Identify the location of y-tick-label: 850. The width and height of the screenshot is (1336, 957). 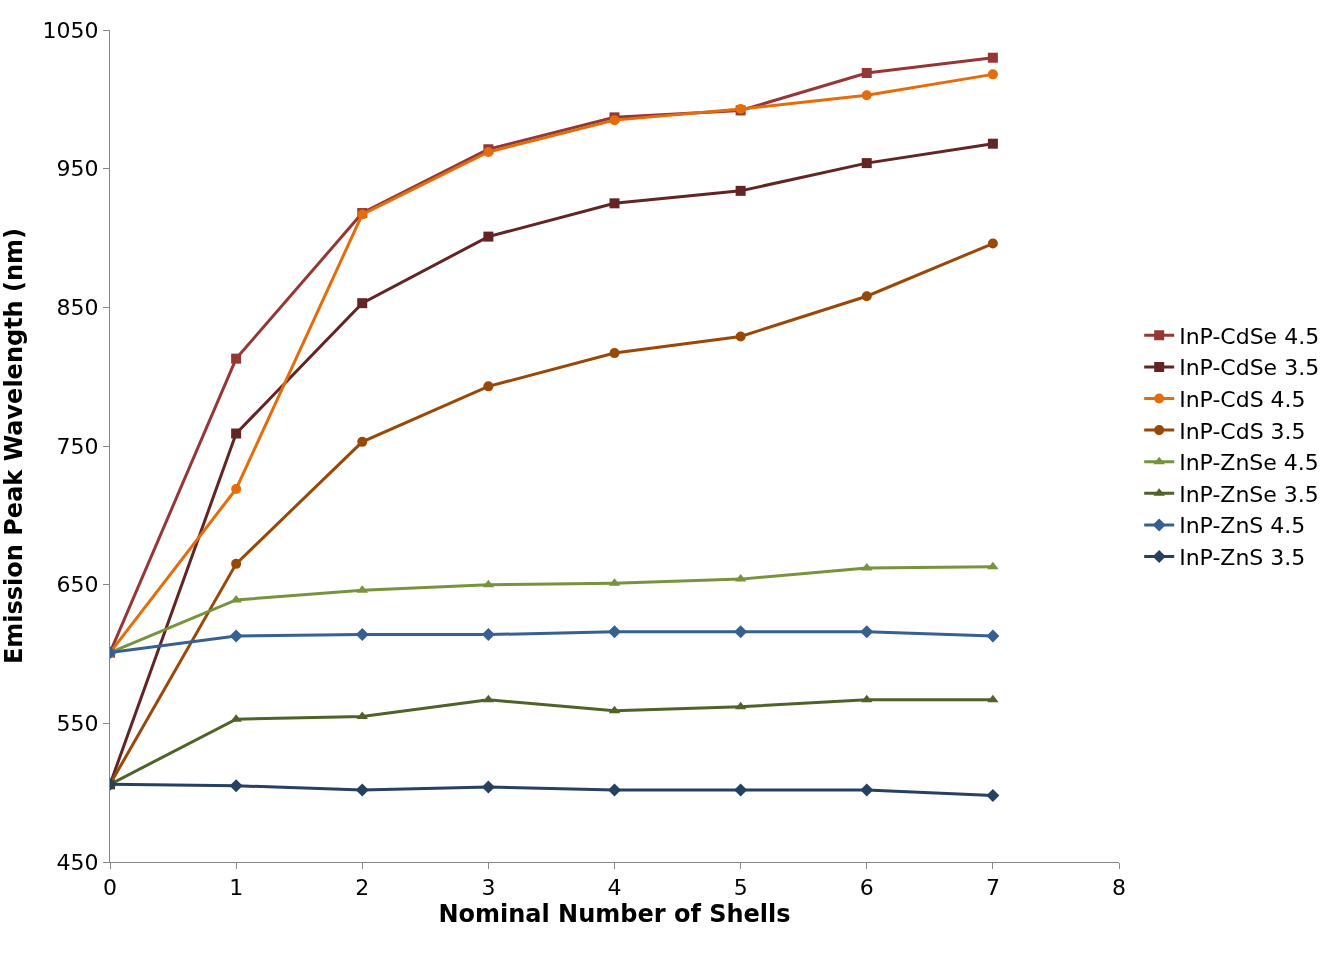
(77, 308).